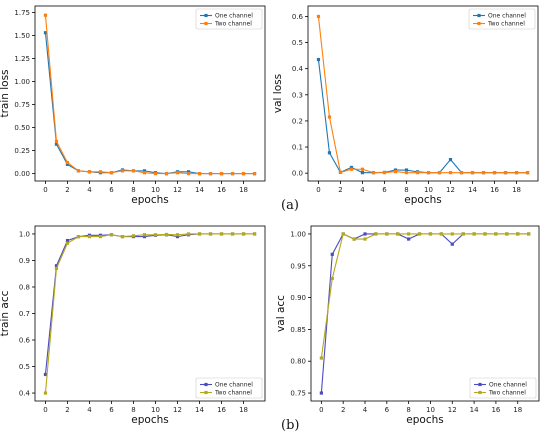 This screenshot has height=439, width=550. What do you see at coordinates (24, 287) in the screenshot?
I see `y-tick-label: 0.8` at bounding box center [24, 287].